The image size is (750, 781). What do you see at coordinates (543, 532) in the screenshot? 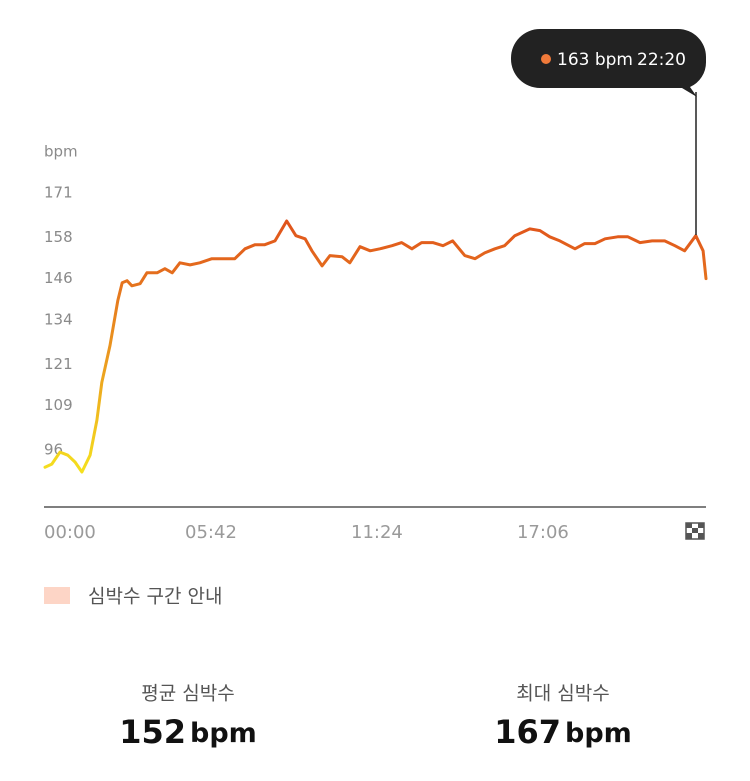
I see `x-tick-label: 17:06` at bounding box center [543, 532].